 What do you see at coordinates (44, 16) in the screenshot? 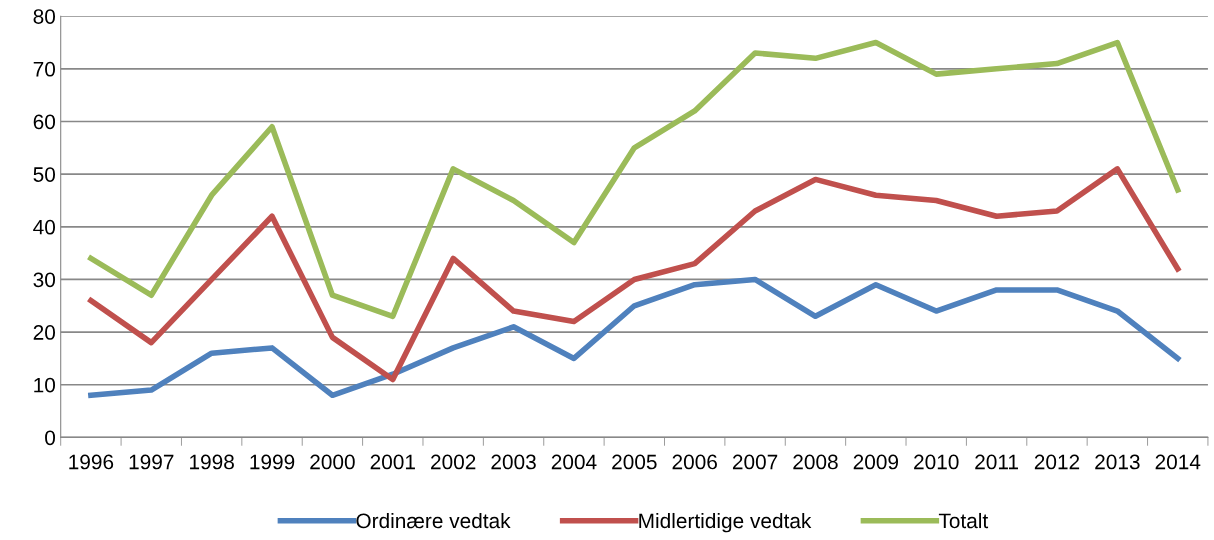
I see `y-tick-label: 80` at bounding box center [44, 16].